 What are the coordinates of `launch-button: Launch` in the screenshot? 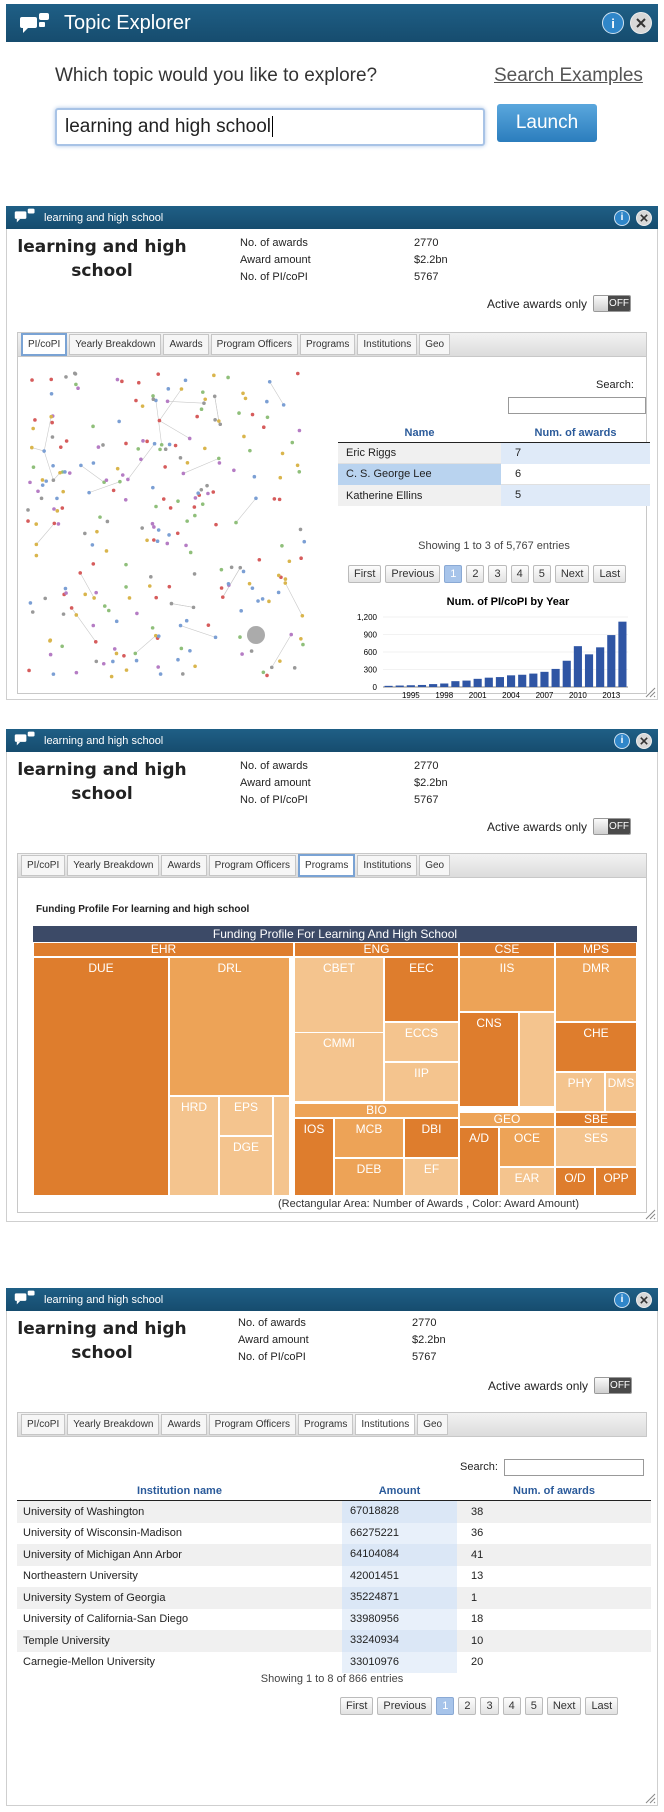 It's located at (547, 123).